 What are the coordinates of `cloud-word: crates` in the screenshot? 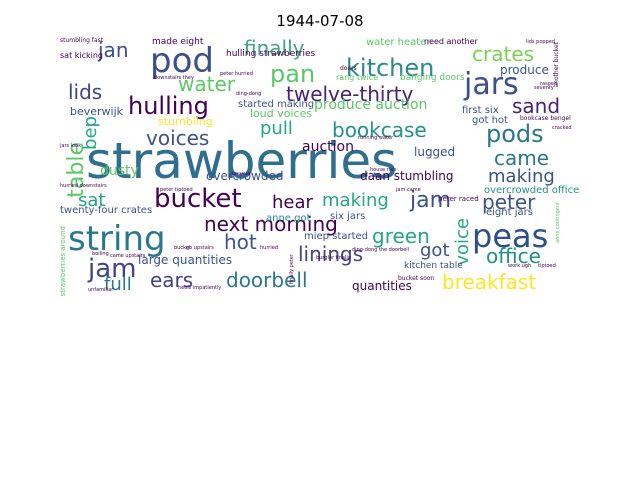 It's located at (503, 54).